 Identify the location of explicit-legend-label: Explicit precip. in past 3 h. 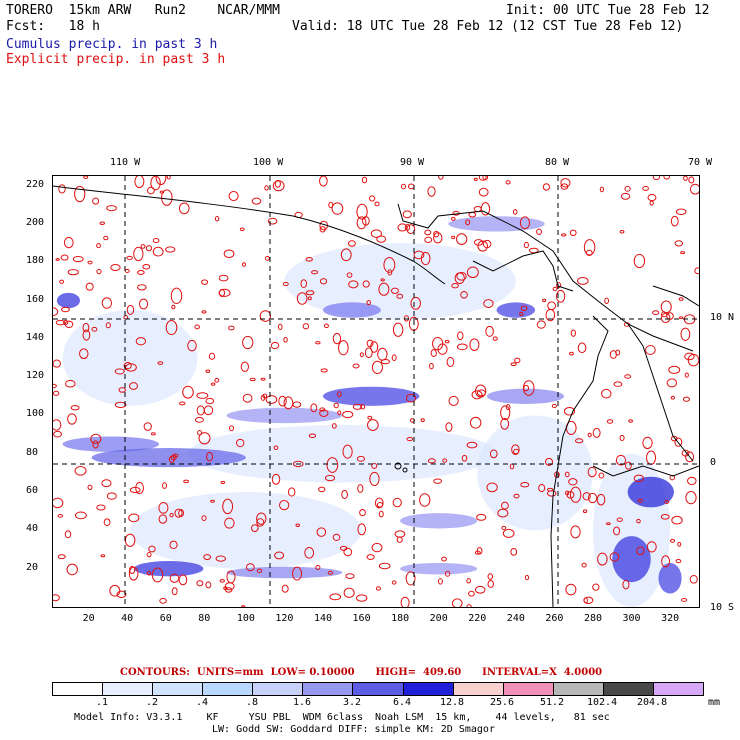
(116, 59).